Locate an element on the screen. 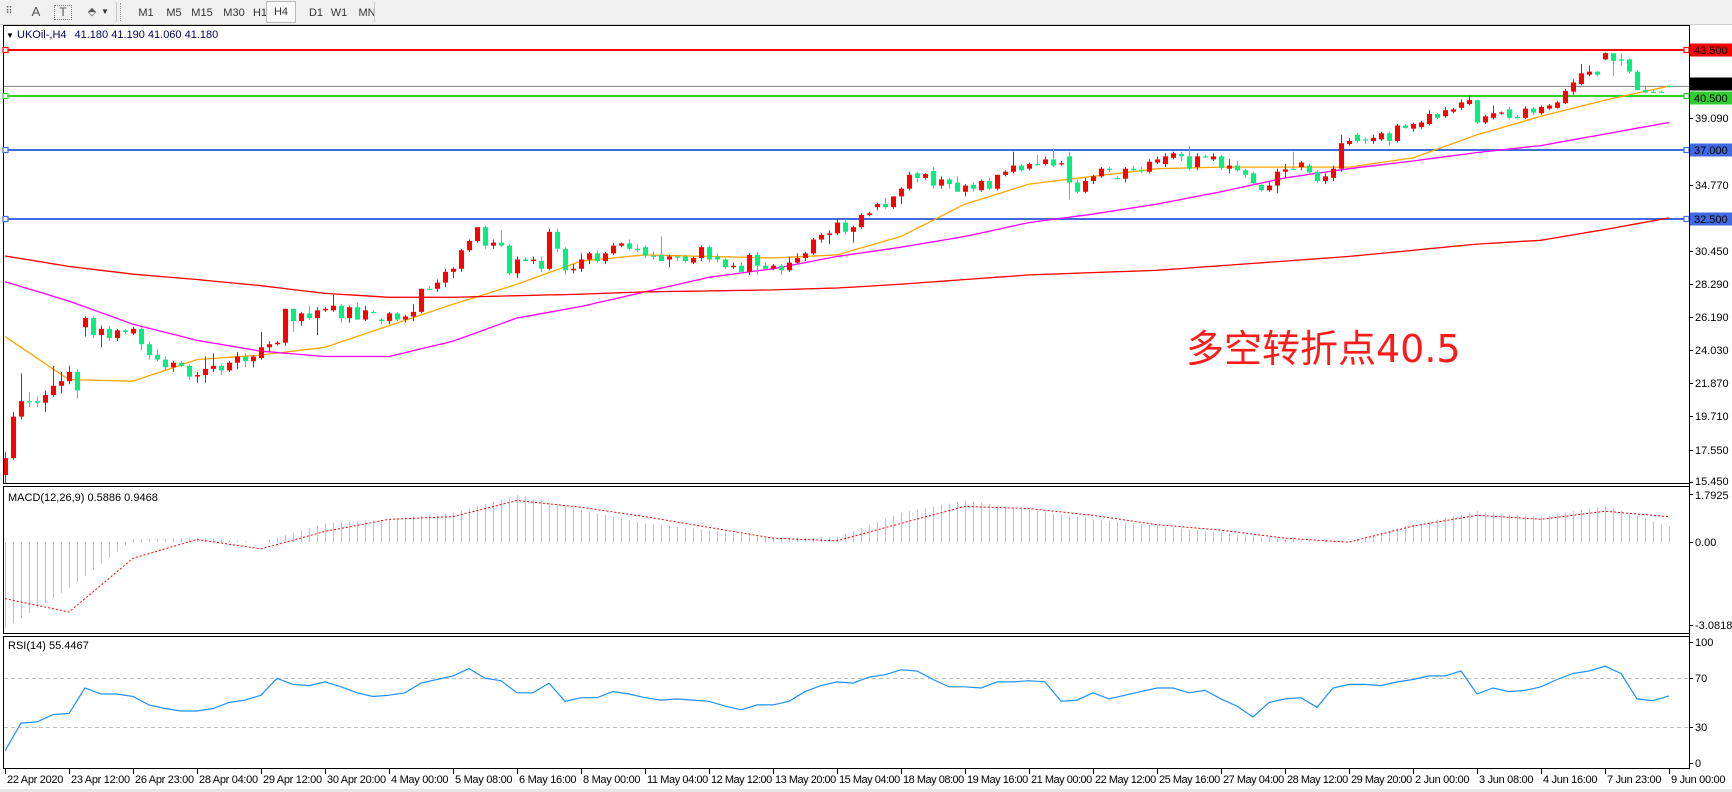 Image resolution: width=1732 pixels, height=792 pixels. text-label-icon: T is located at coordinates (63, 12).